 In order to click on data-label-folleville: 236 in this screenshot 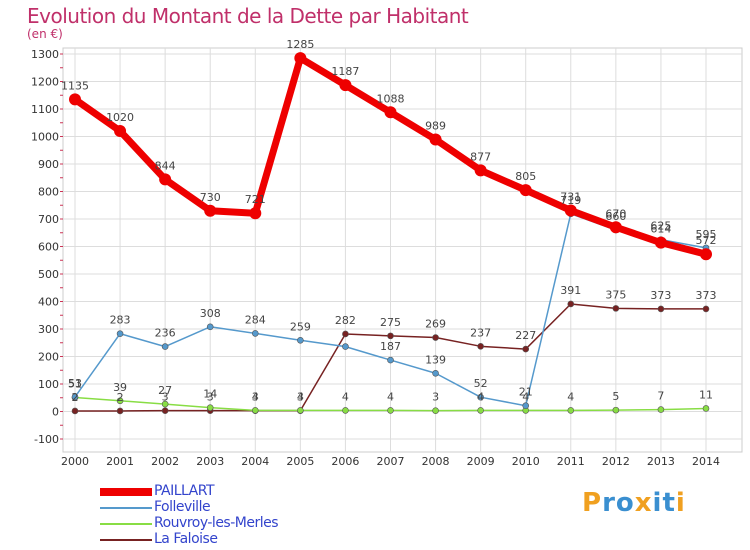, I will do `click(165, 333)`.